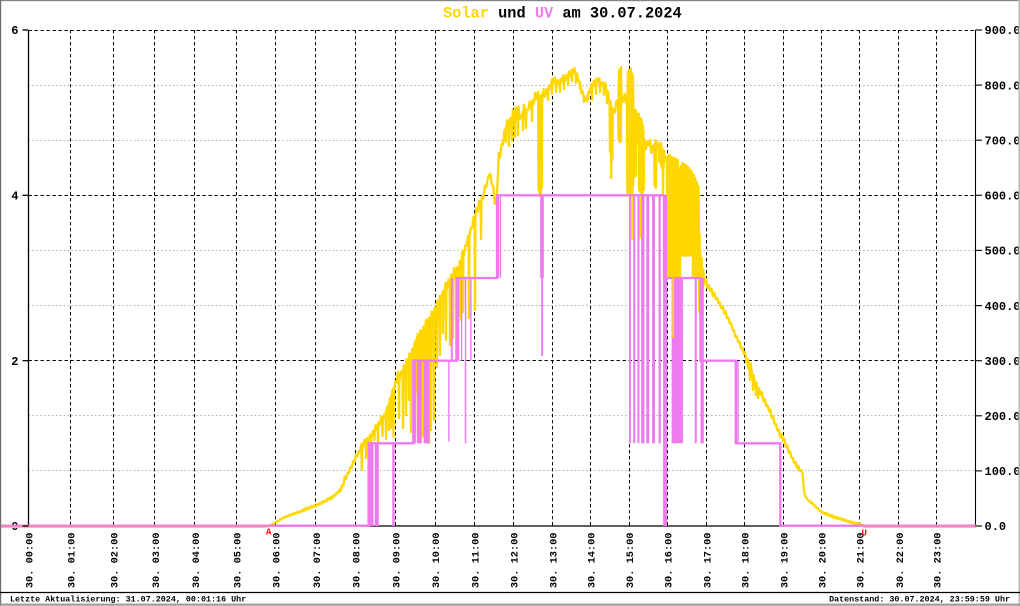 The width and height of the screenshot is (1020, 606). Describe the element at coordinates (1002, 252) in the screenshot. I see `svg-text: 500.0` at that location.